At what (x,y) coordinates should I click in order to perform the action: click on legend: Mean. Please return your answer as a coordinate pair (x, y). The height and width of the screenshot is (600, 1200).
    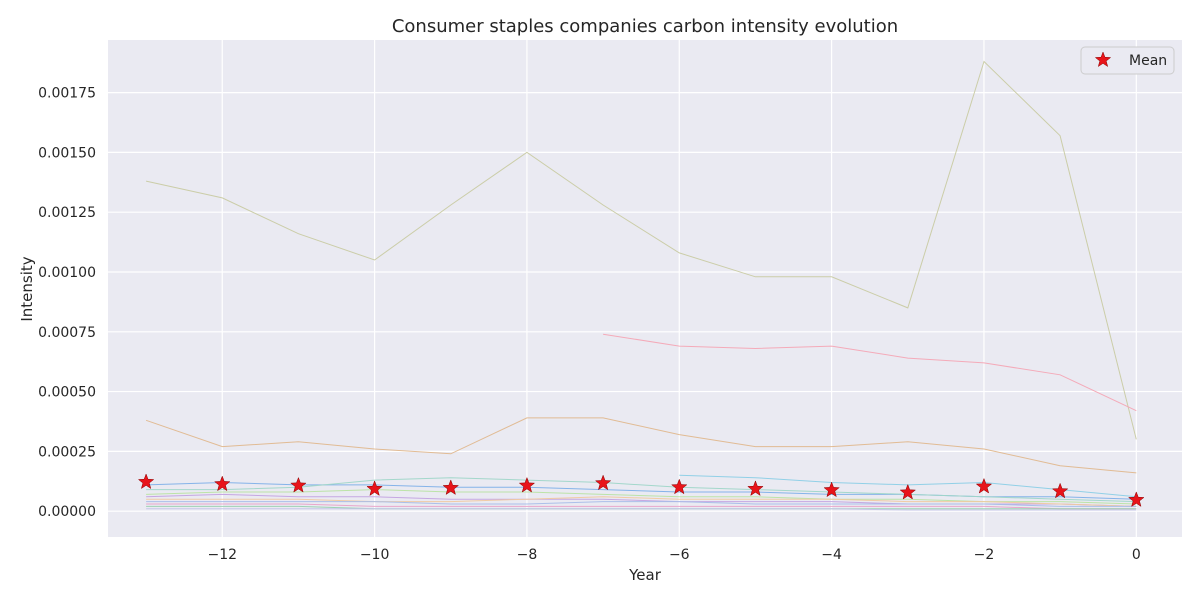
    Looking at the image, I should click on (1127, 60).